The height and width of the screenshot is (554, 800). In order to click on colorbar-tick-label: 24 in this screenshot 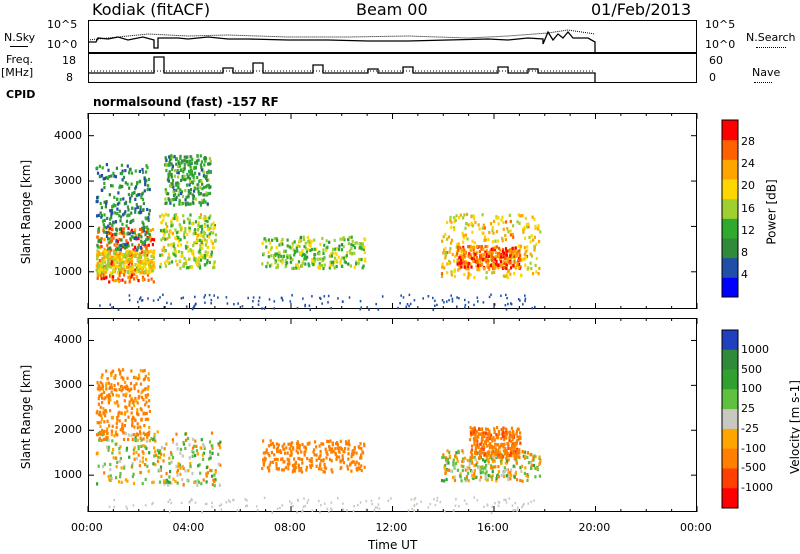, I will do `click(748, 164)`.